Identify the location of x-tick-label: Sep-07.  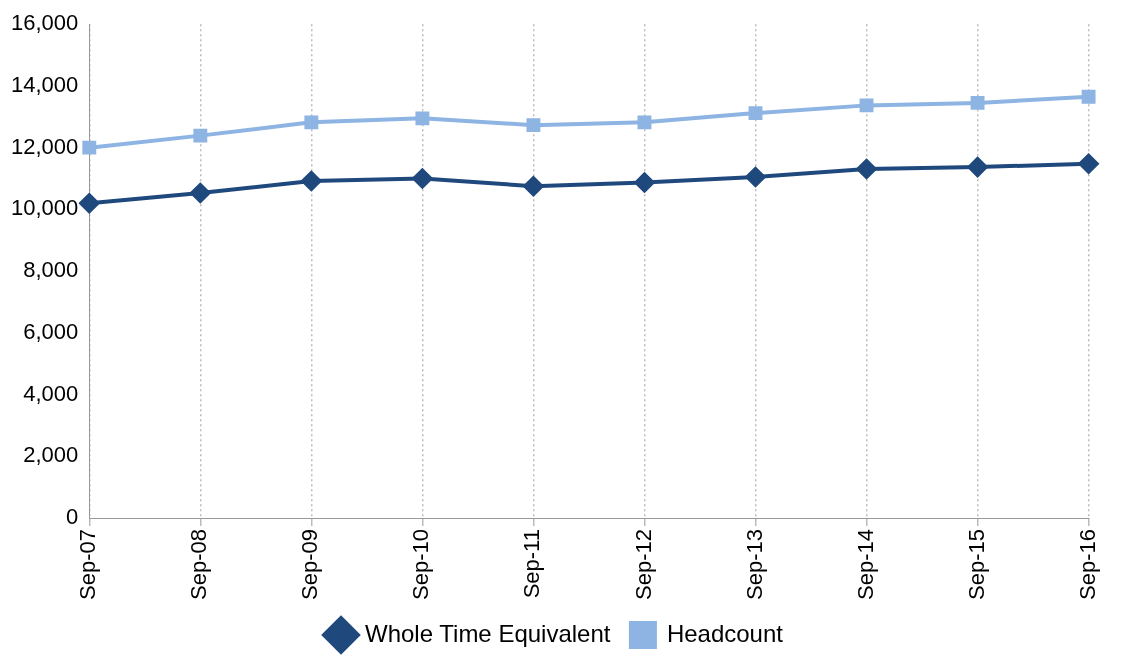
(88, 565).